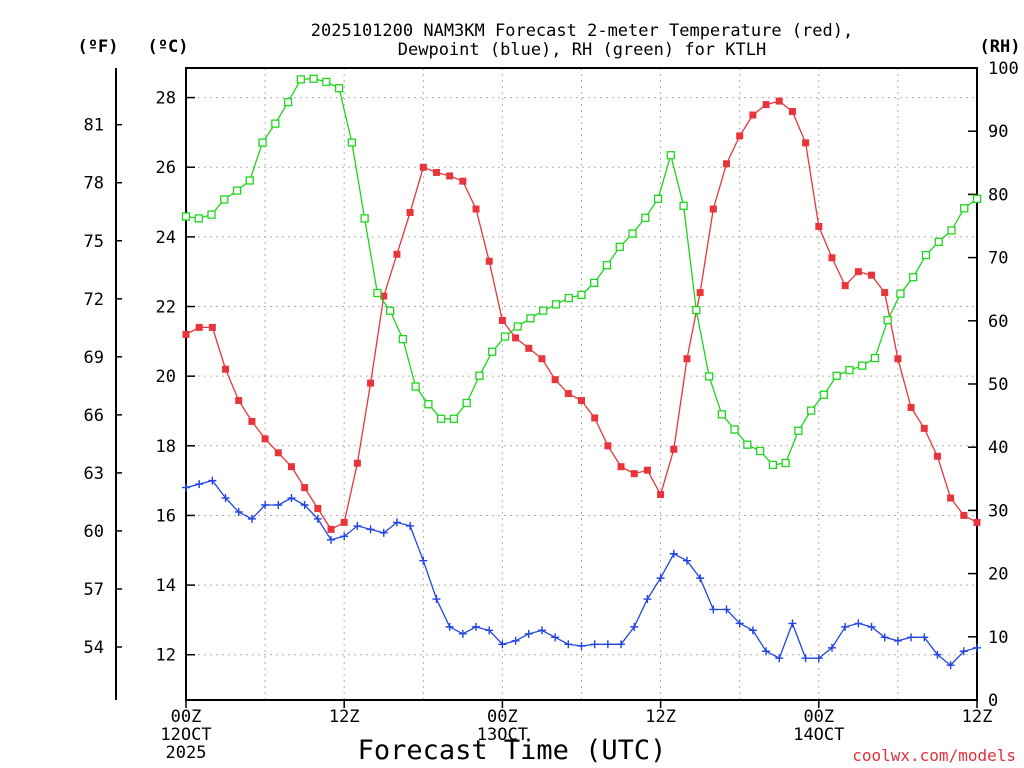  I want to click on celsius-tick-label: 16, so click(166, 516).